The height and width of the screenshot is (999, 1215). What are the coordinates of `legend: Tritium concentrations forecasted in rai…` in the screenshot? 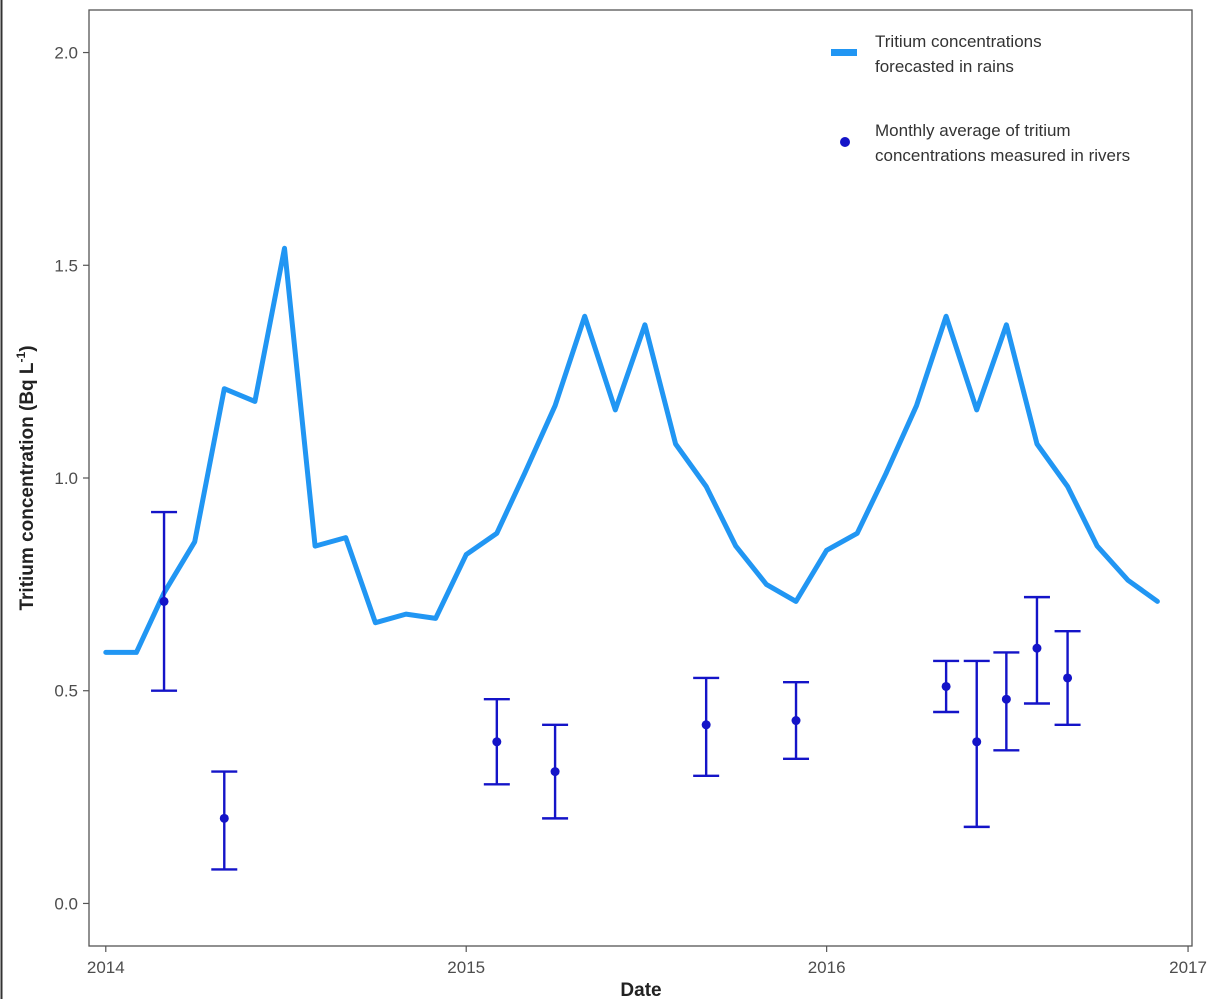 It's located at (980, 98).